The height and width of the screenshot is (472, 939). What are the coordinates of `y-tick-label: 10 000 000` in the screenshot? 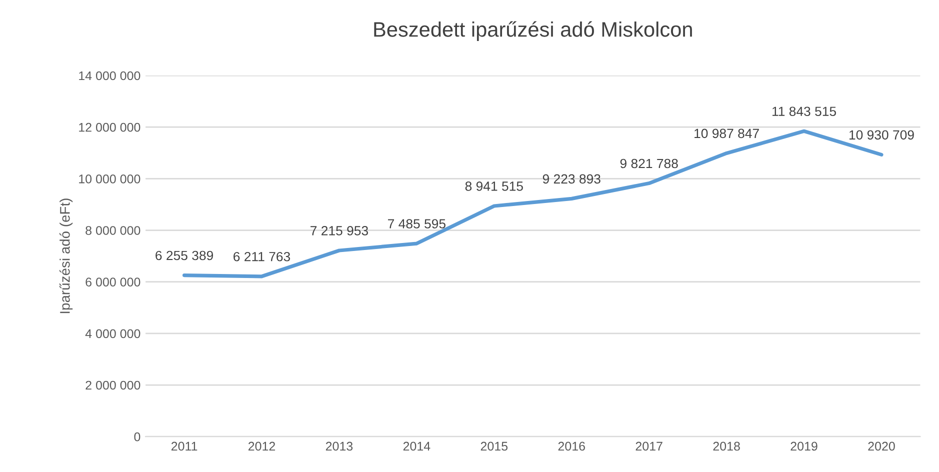 It's located at (109, 179).